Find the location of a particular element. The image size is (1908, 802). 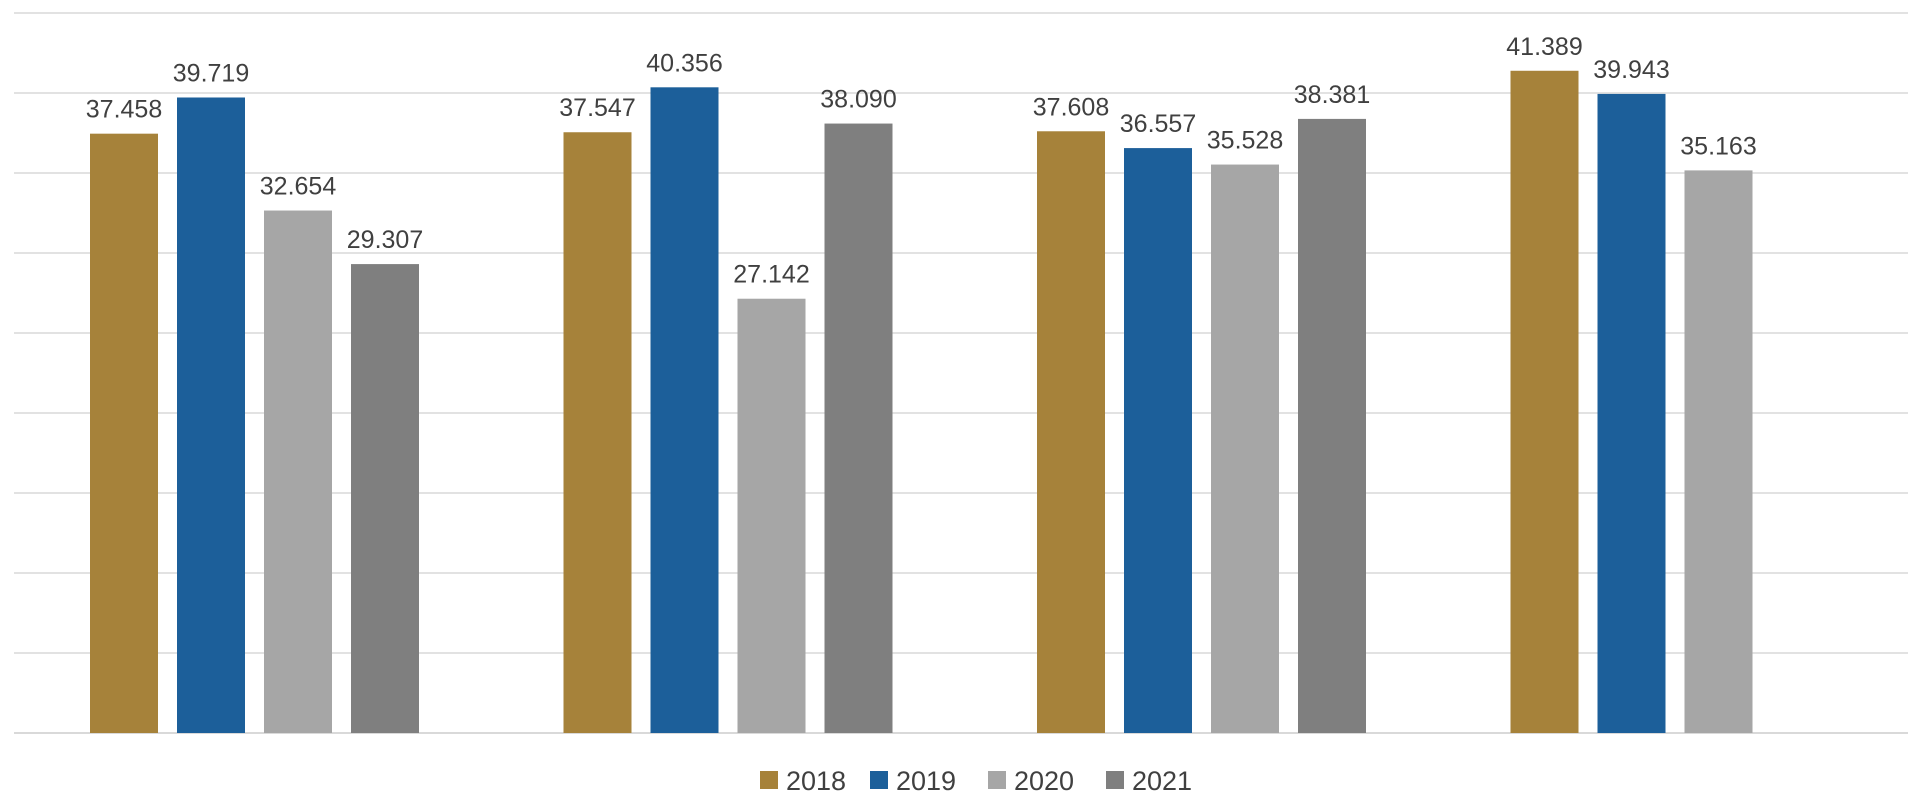

data-label-2020-group-3: 35.528 is located at coordinates (1245, 141).